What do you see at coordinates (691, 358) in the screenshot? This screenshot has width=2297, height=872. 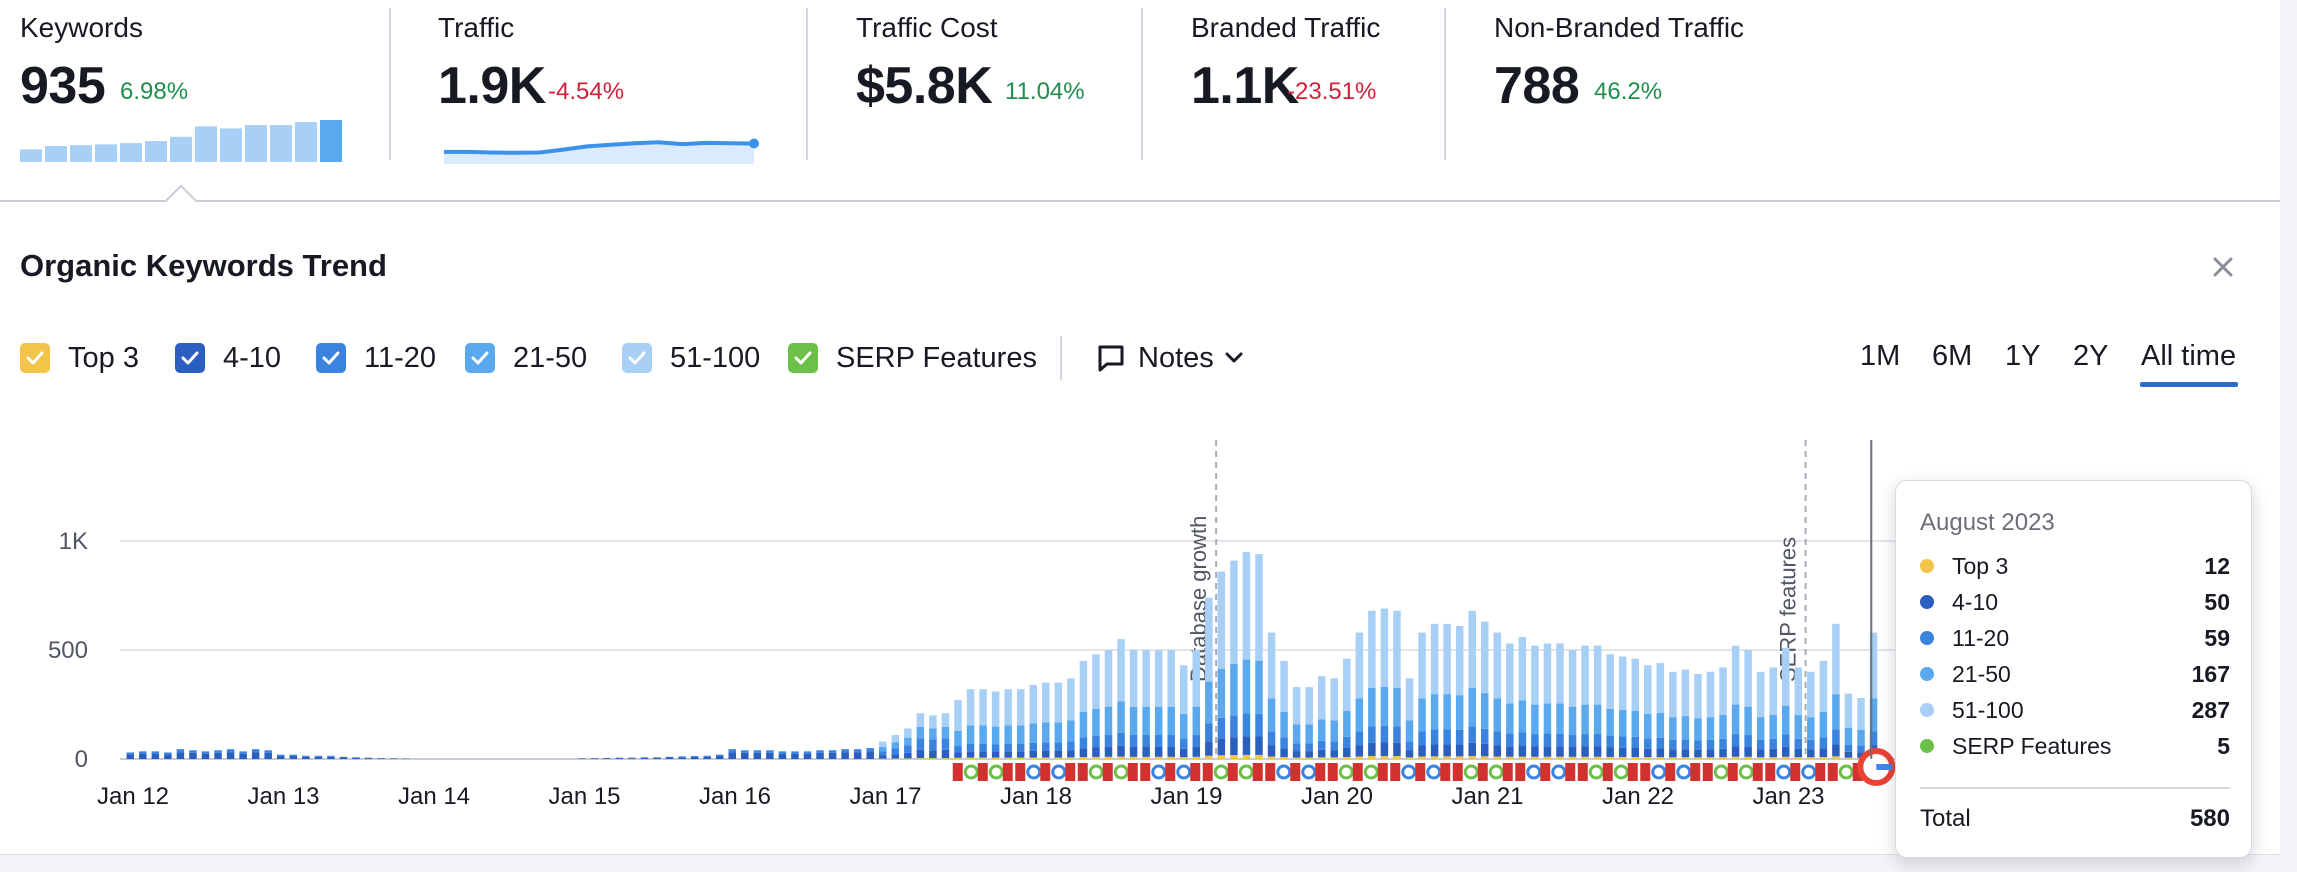 I see `legend-51-100-checkbox: 51-100` at bounding box center [691, 358].